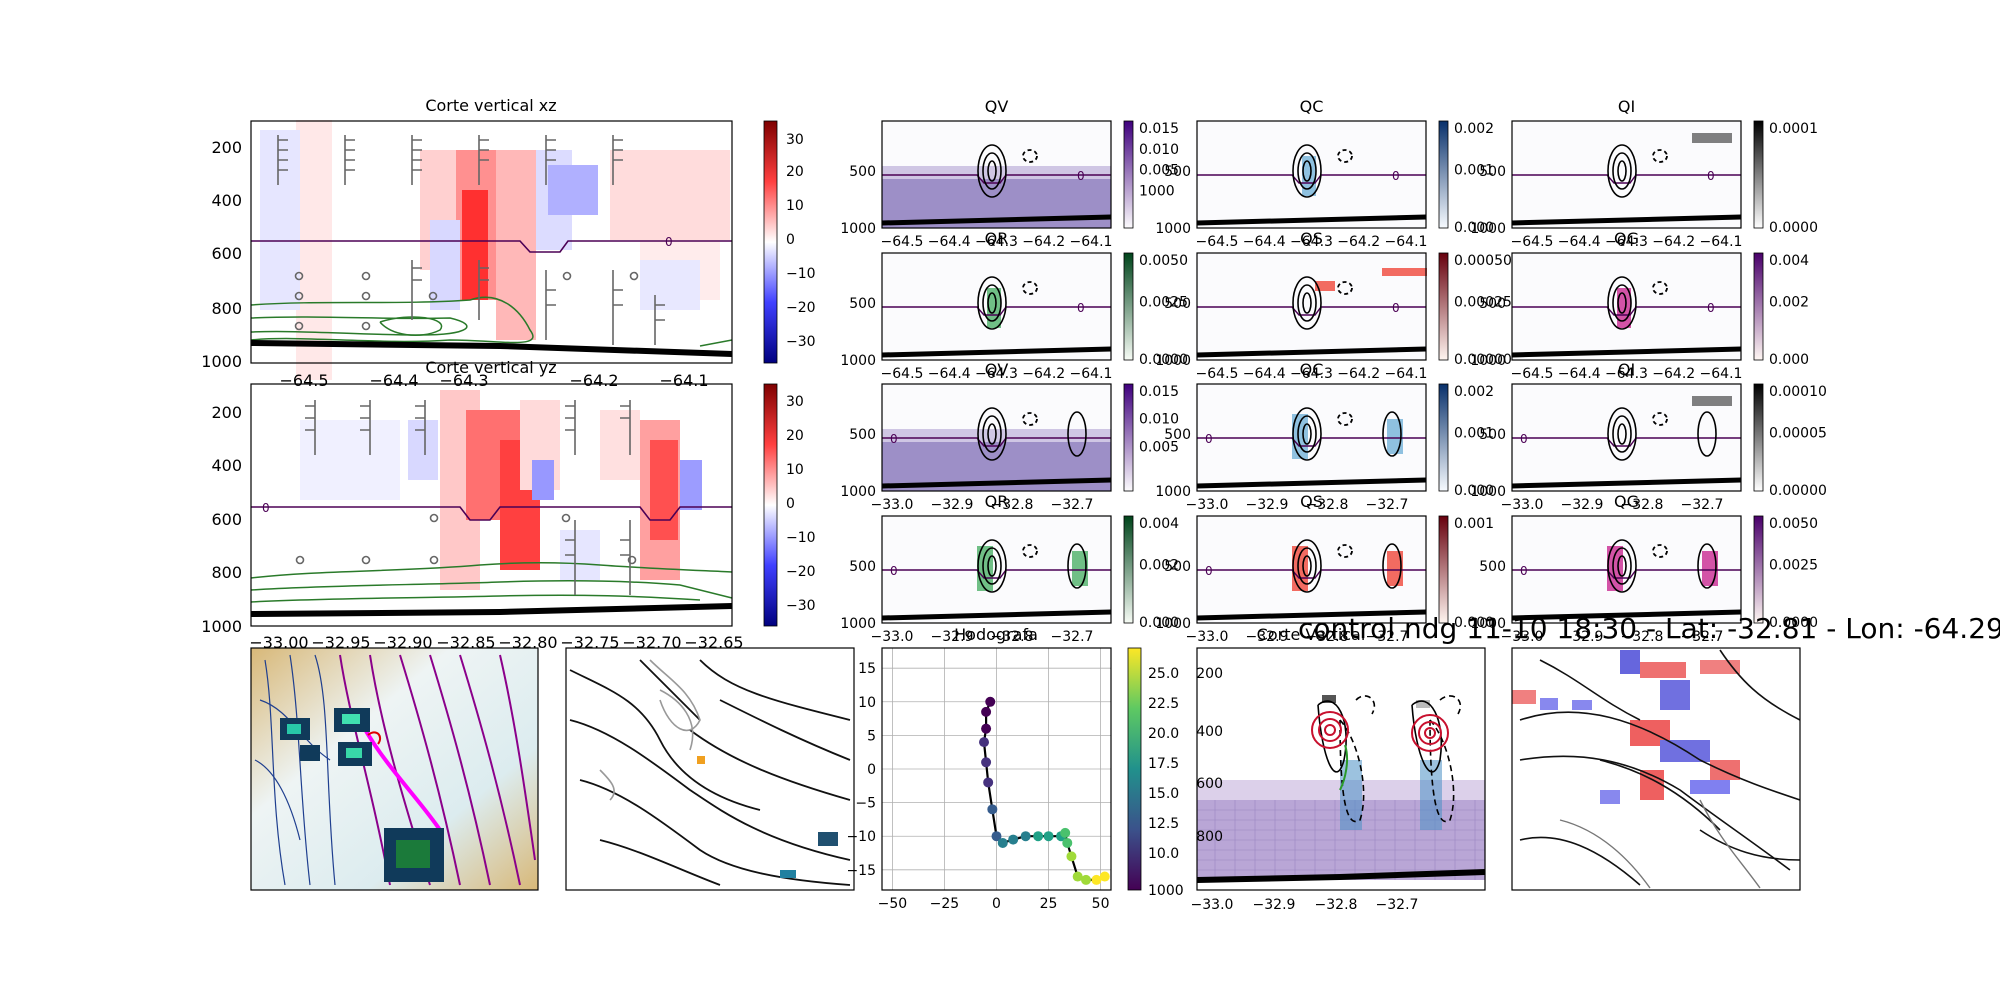  Describe the element at coordinates (463, 380) in the screenshot. I see `xz-xtick: −64.3` at that location.